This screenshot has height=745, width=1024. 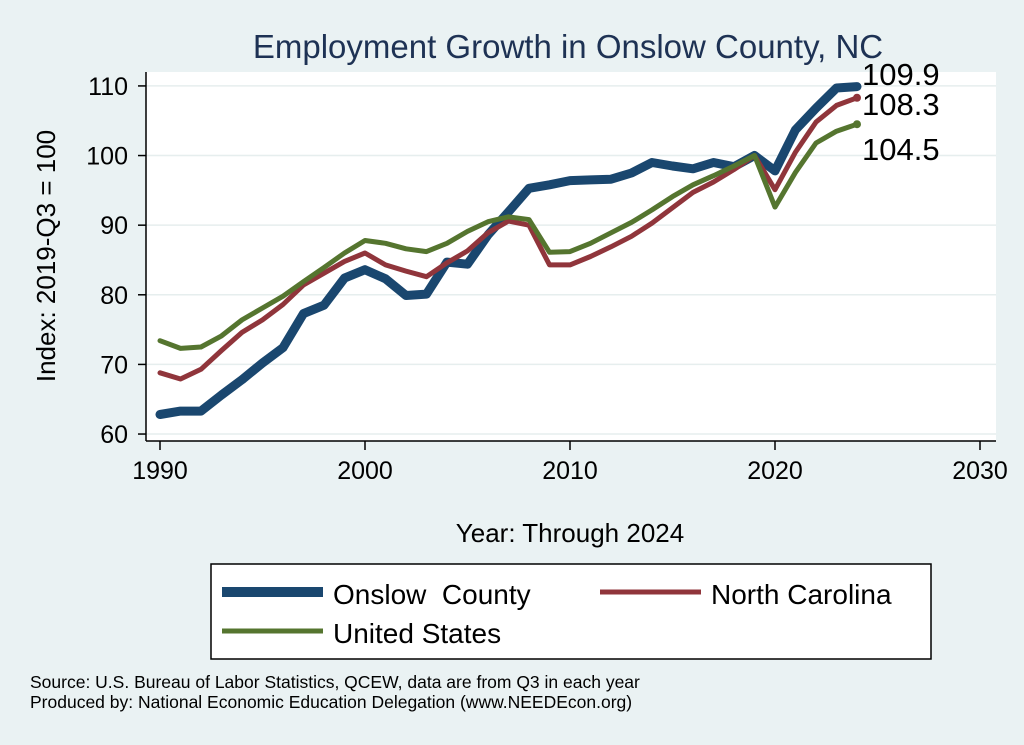 What do you see at coordinates (432, 594) in the screenshot?
I see `legend-label-onslow: Onslow County` at bounding box center [432, 594].